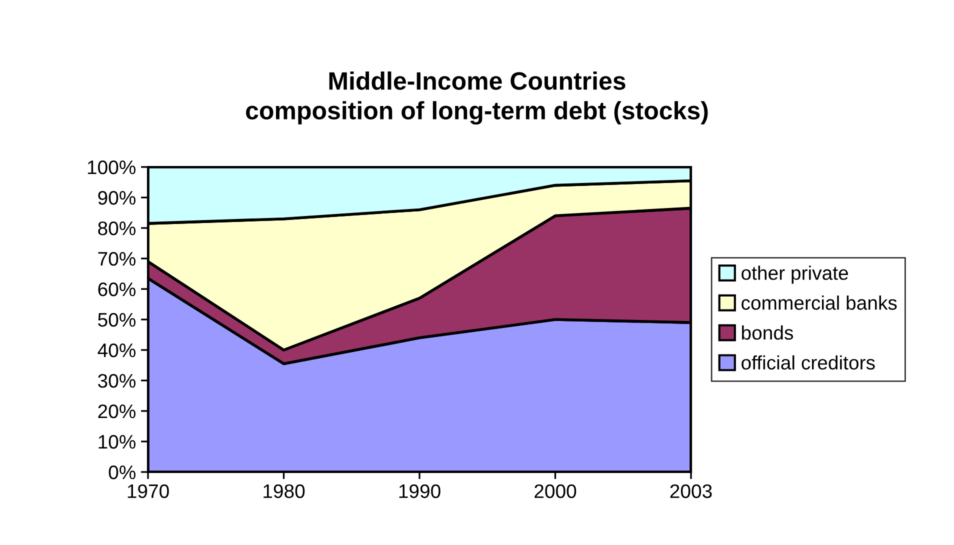 This screenshot has height=545, width=954. Describe the element at coordinates (117, 441) in the screenshot. I see `y-tick-label: 10%` at that location.